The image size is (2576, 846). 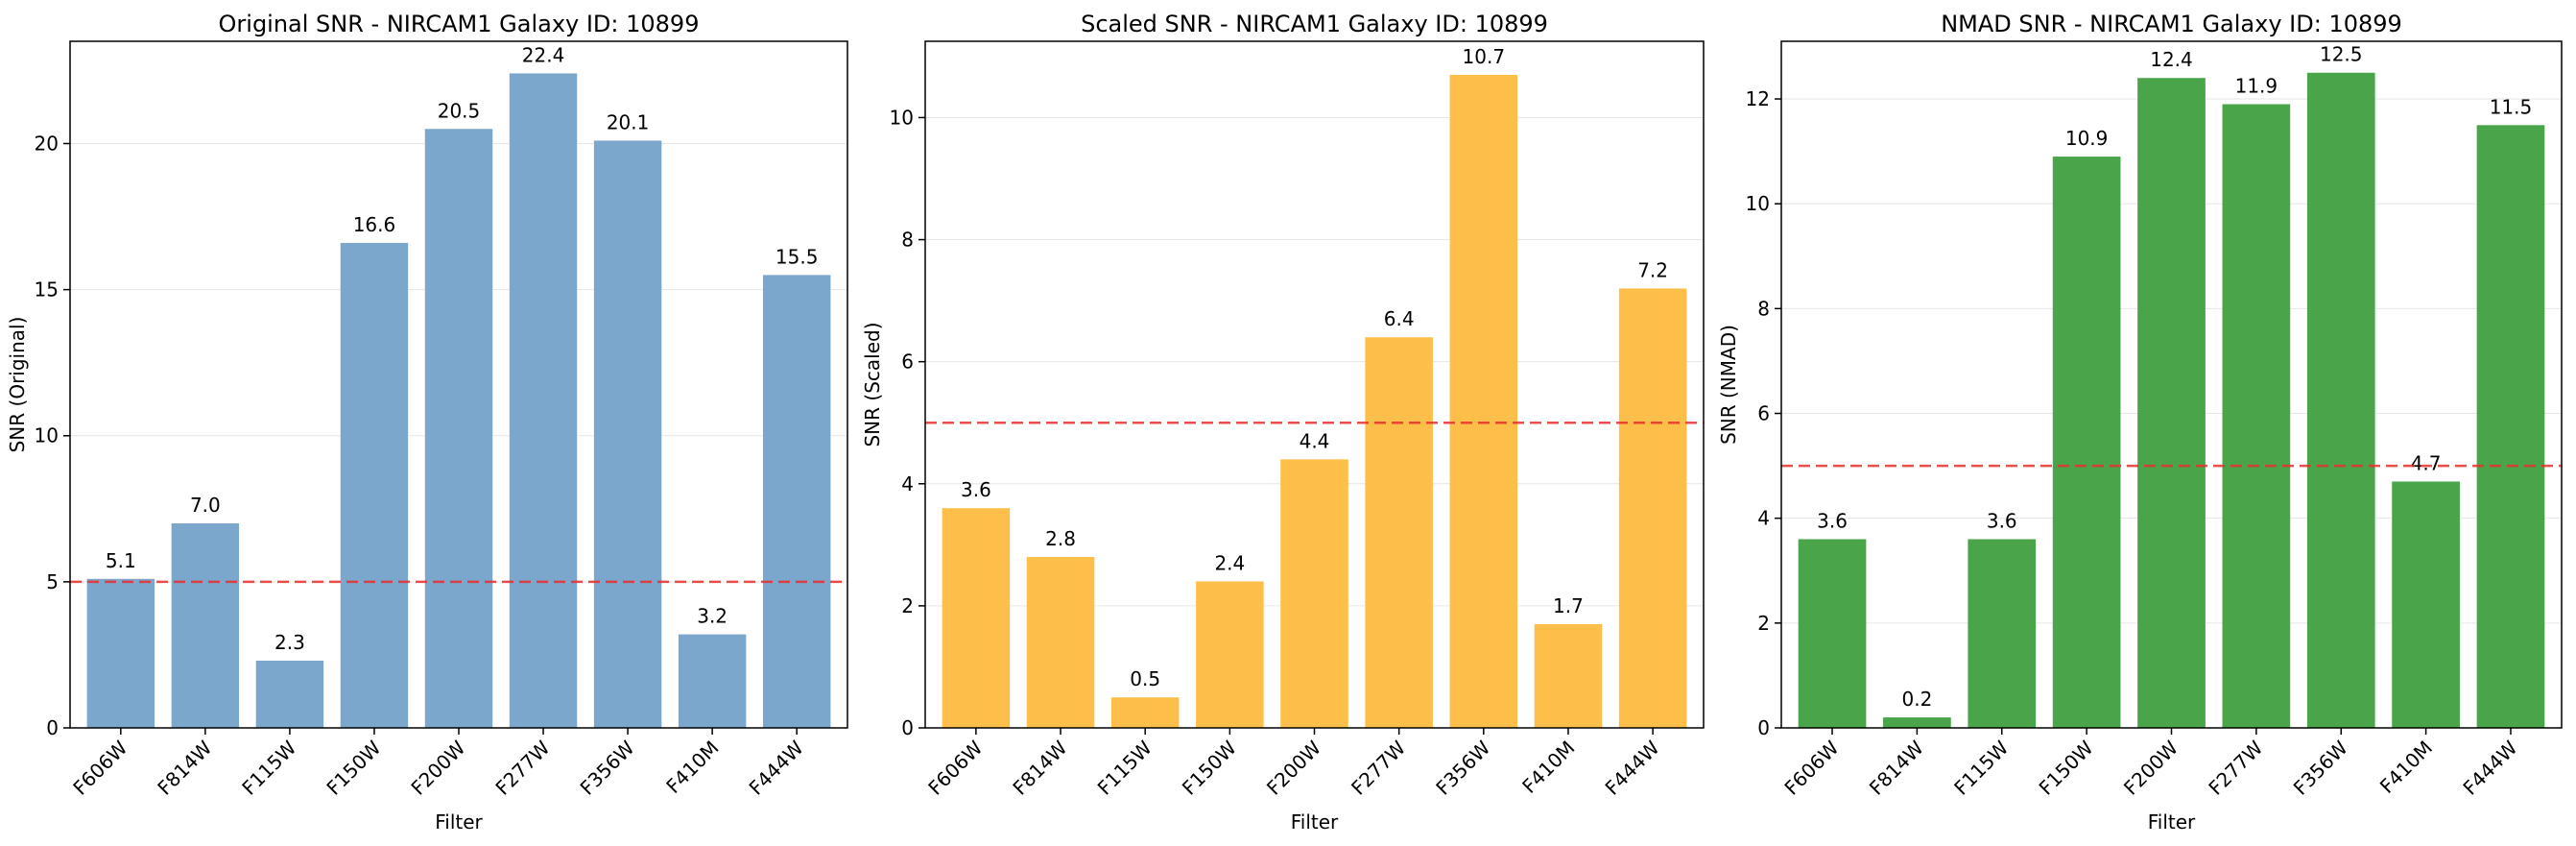 What do you see at coordinates (2171, 24) in the screenshot?
I see `chart-title: NMAD SNR - NIRCAM1 Galaxy ID: 10899` at bounding box center [2171, 24].